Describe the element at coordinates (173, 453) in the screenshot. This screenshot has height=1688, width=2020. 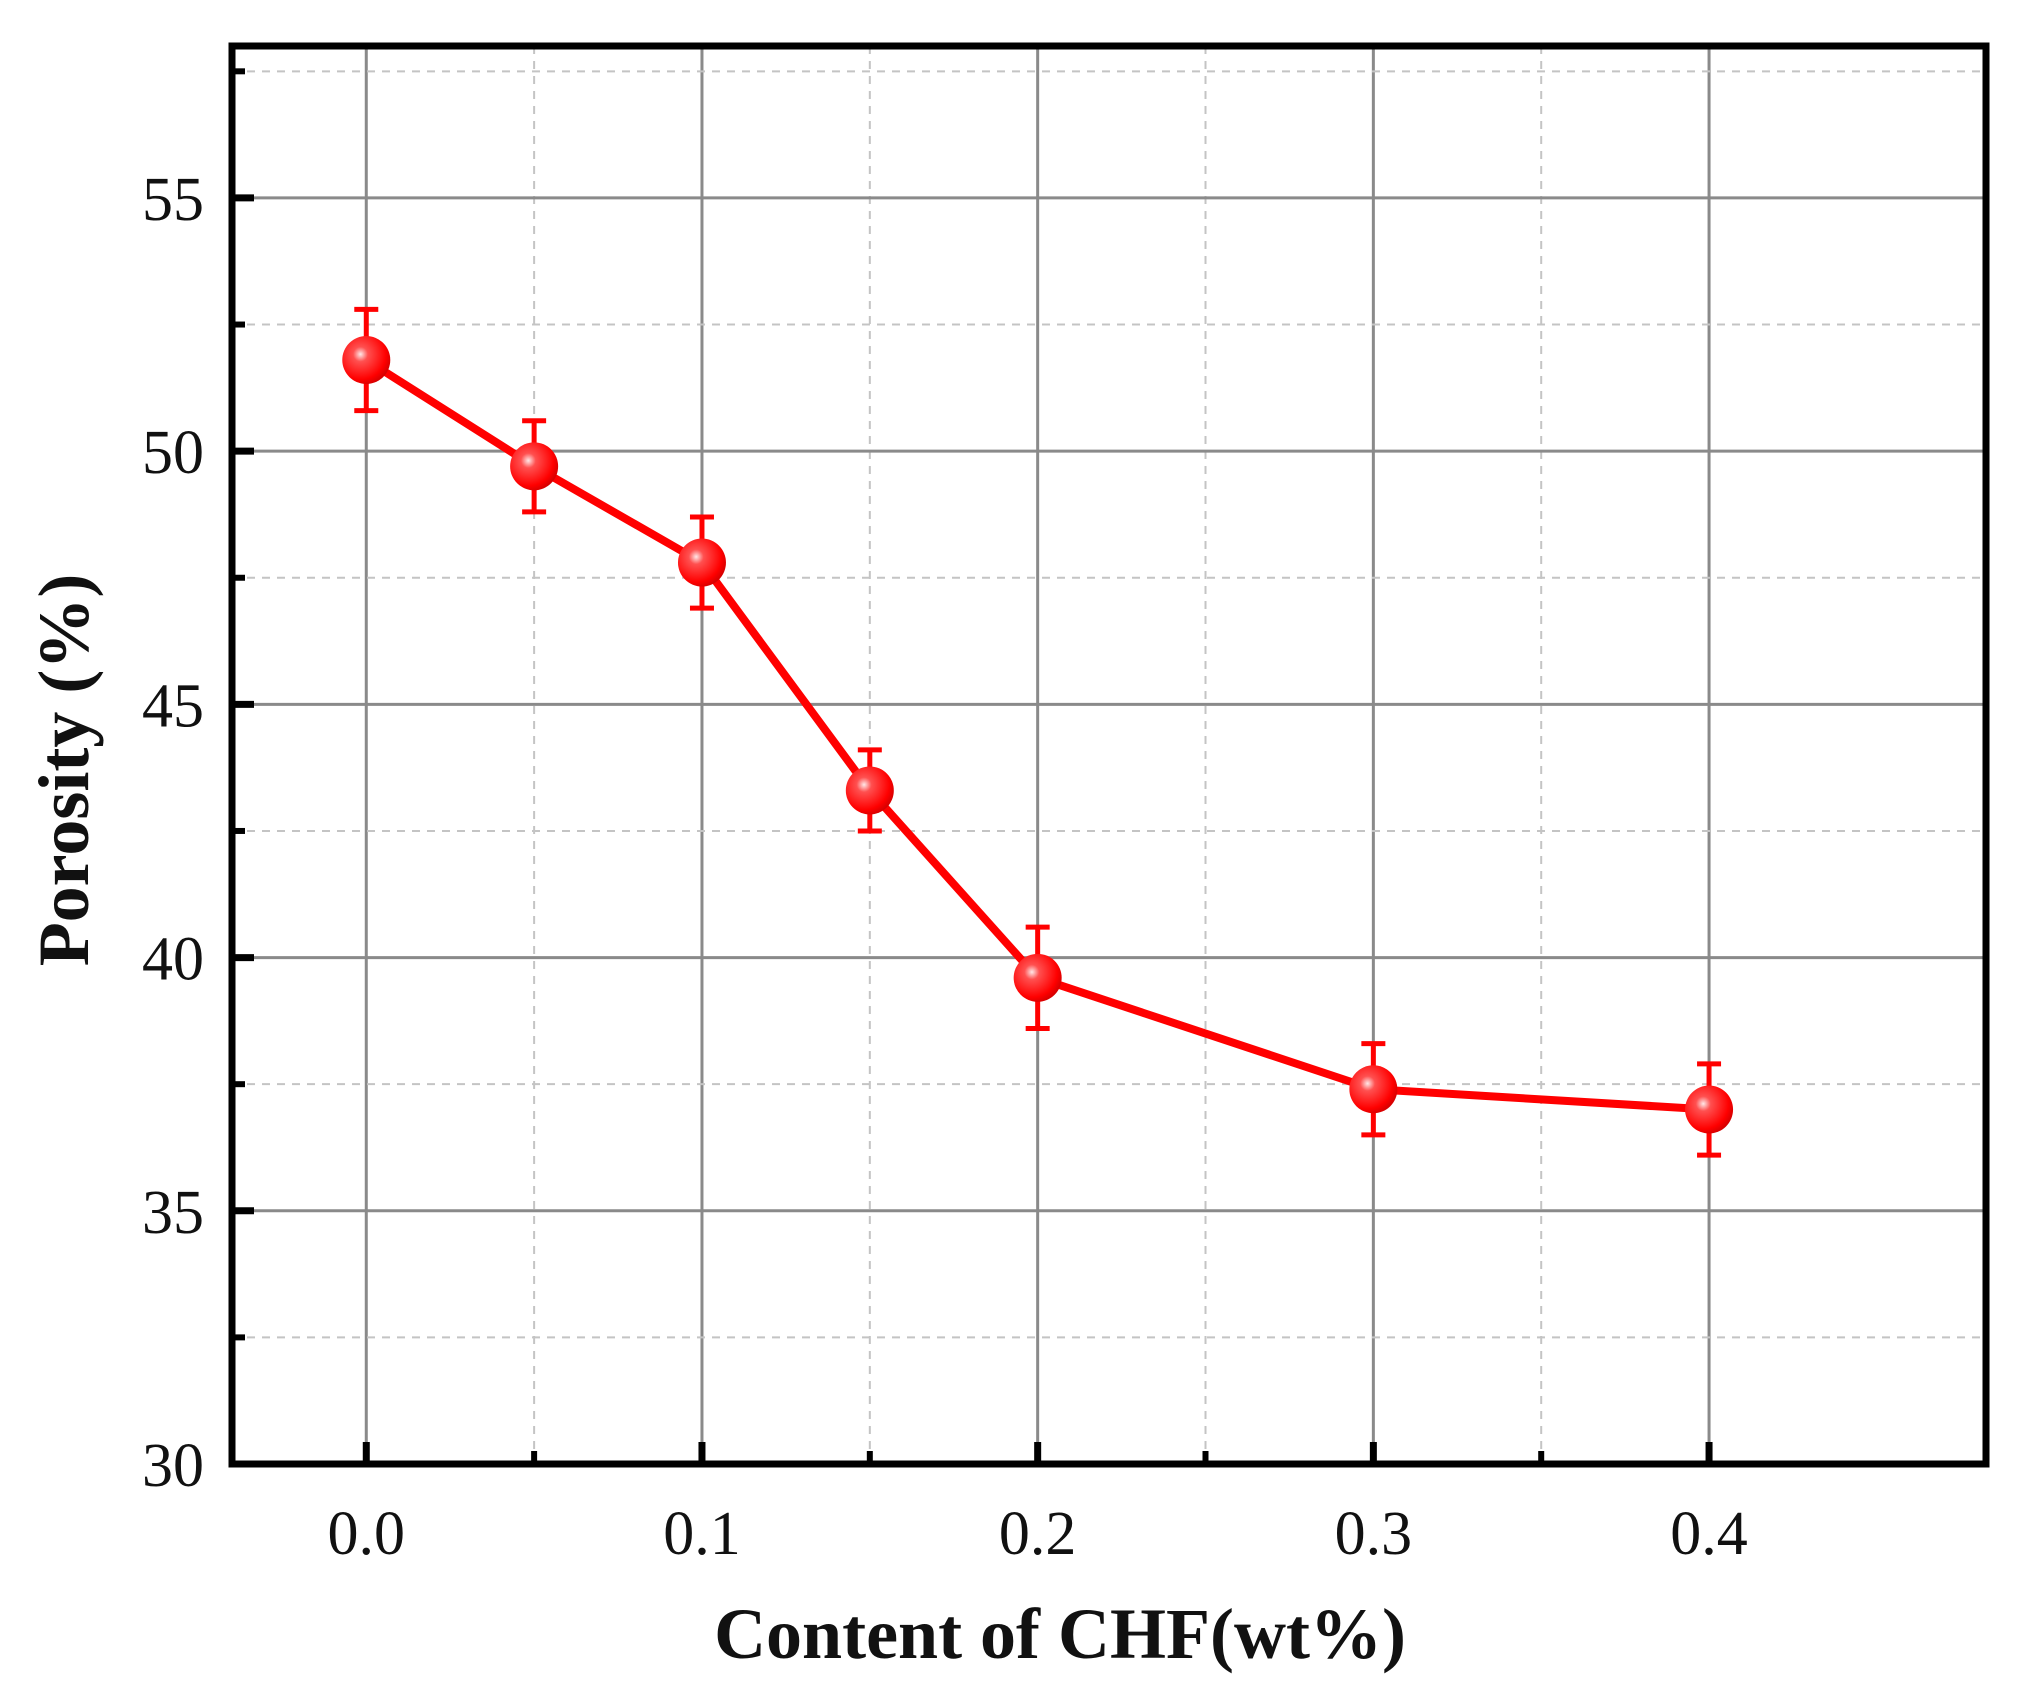
I see `y-tick-label: 50` at that location.